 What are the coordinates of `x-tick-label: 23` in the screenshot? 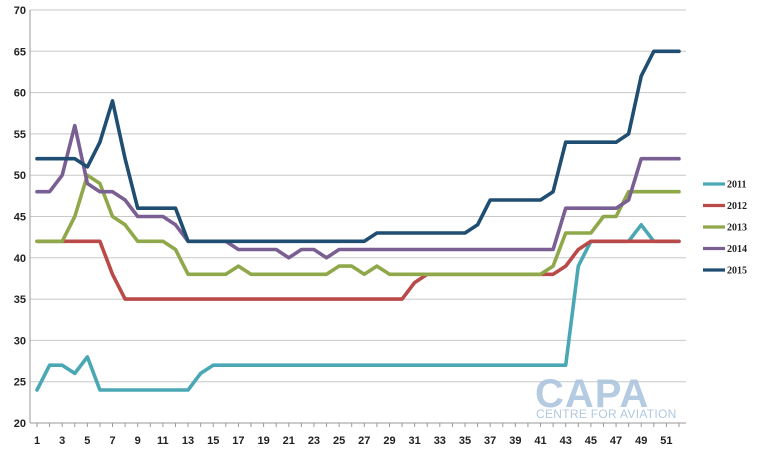 It's located at (314, 441).